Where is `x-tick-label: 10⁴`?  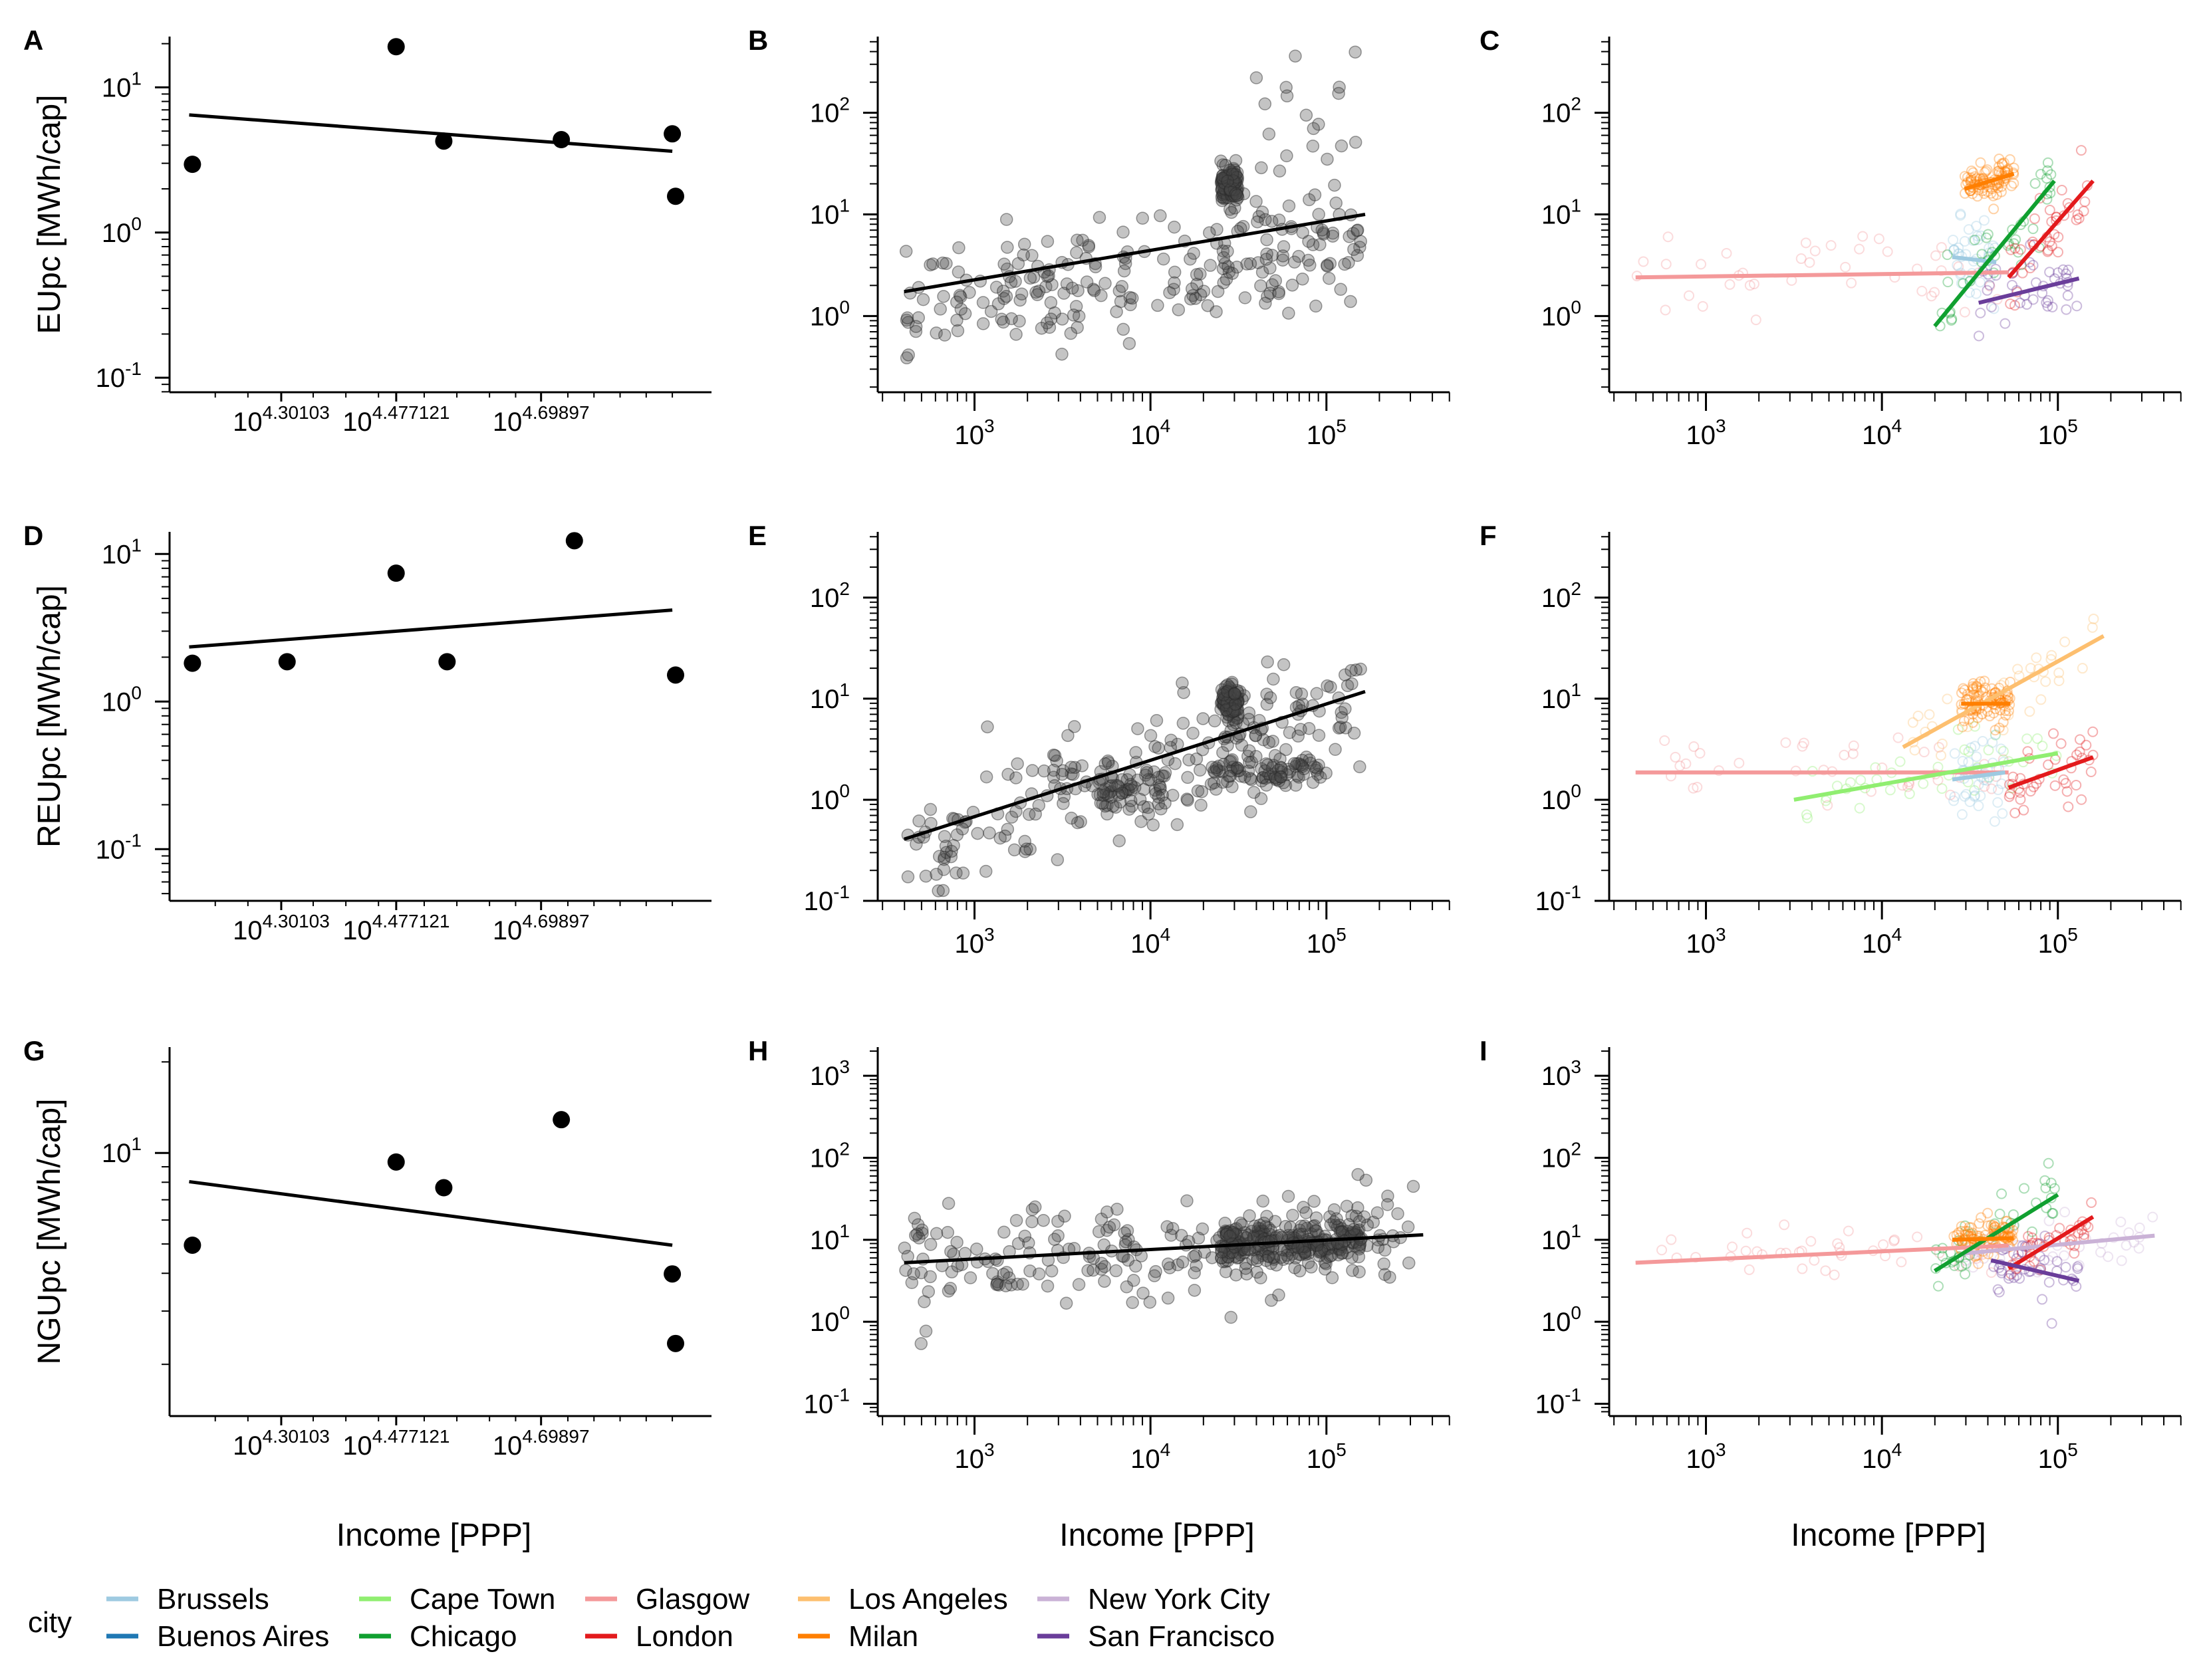
x-tick-label: 10⁴ is located at coordinates (1150, 1456).